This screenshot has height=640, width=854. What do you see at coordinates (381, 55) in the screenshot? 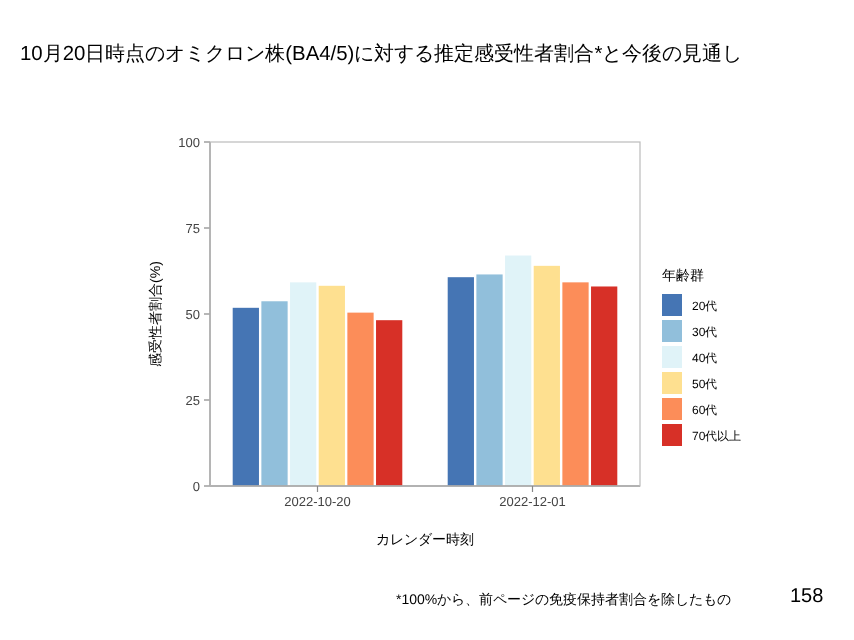
I see `title: 10月20日時点のオミクロン株(BA4/5)に対する推定感受性者割合*と今後の見通し` at bounding box center [381, 55].